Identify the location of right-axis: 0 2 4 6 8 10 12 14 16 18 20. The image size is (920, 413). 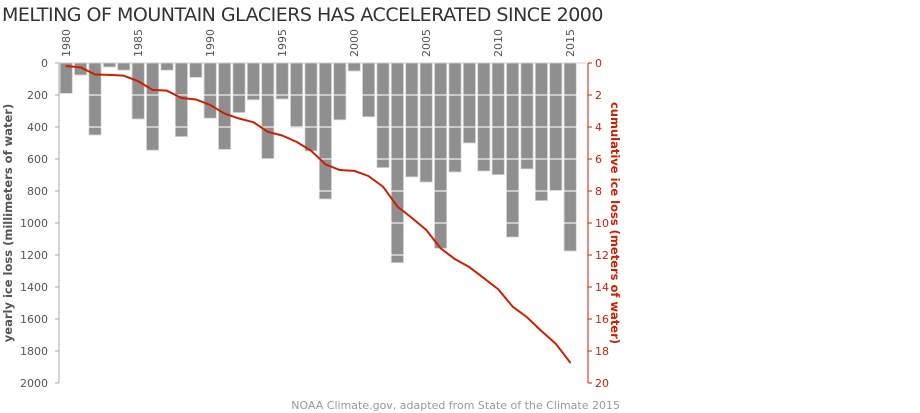
(598, 223).